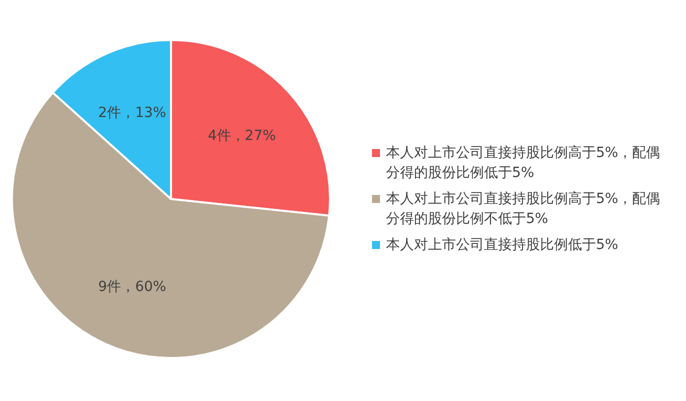 This screenshot has height=401, width=686. I want to click on legend-label: 本人对上市公司直接持股比例高于5%，配偶分得的股份比例不低于5%, so click(524, 209).